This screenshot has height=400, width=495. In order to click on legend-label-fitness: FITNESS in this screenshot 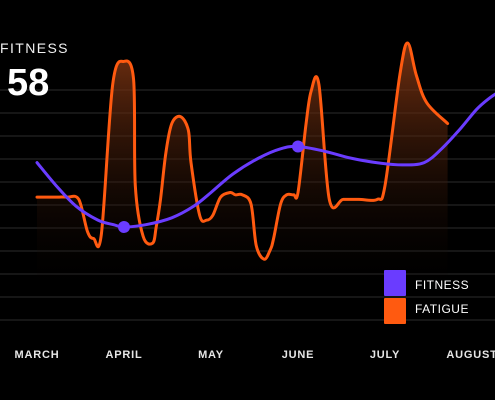, I will do `click(442, 285)`.